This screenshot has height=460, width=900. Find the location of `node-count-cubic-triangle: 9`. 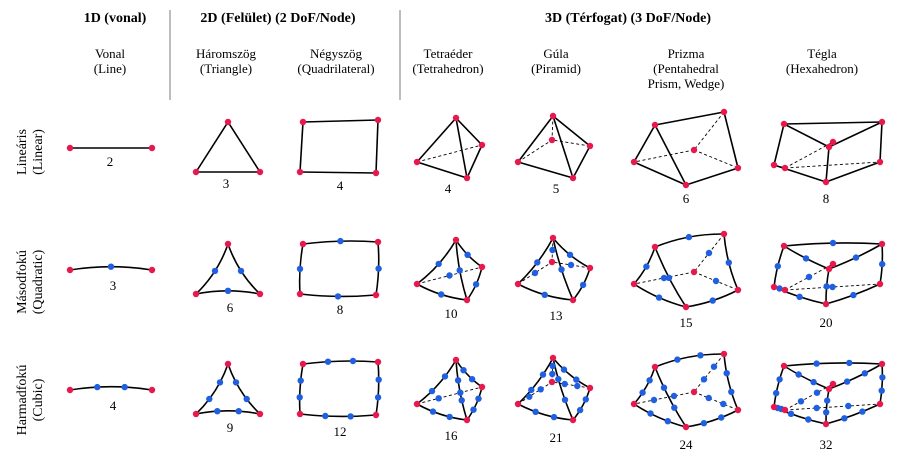

node-count-cubic-triangle: 9 is located at coordinates (230, 427).